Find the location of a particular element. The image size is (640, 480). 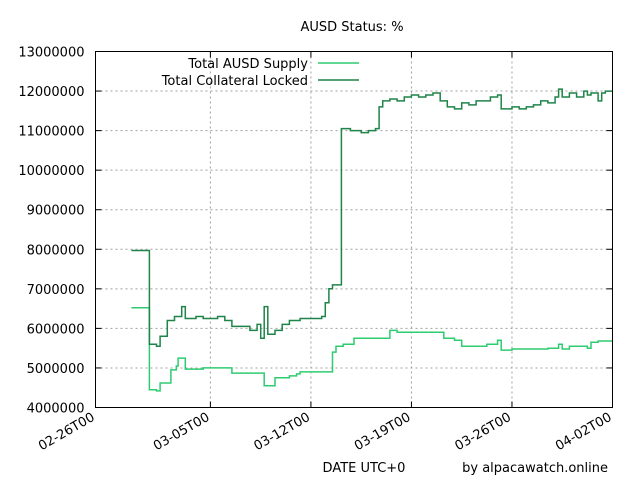

x-tick-label: 03-19T00 is located at coordinates (382, 432).